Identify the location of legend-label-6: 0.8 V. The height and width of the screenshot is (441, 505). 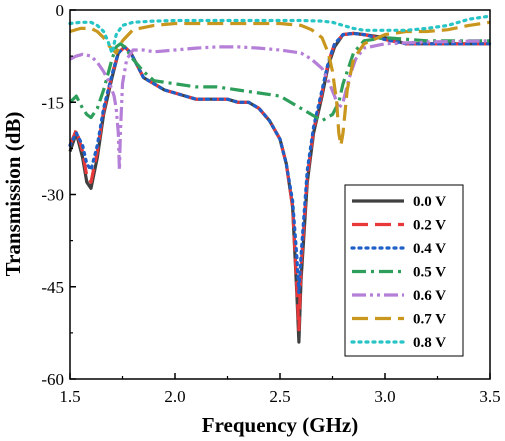
(429, 343).